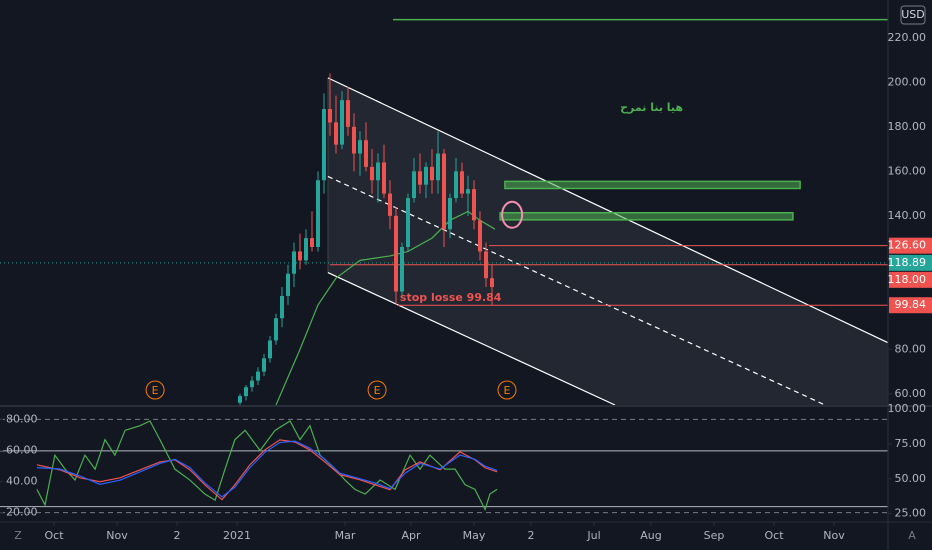  What do you see at coordinates (911, 393) in the screenshot?
I see `y-tick-label: 60.00` at bounding box center [911, 393].